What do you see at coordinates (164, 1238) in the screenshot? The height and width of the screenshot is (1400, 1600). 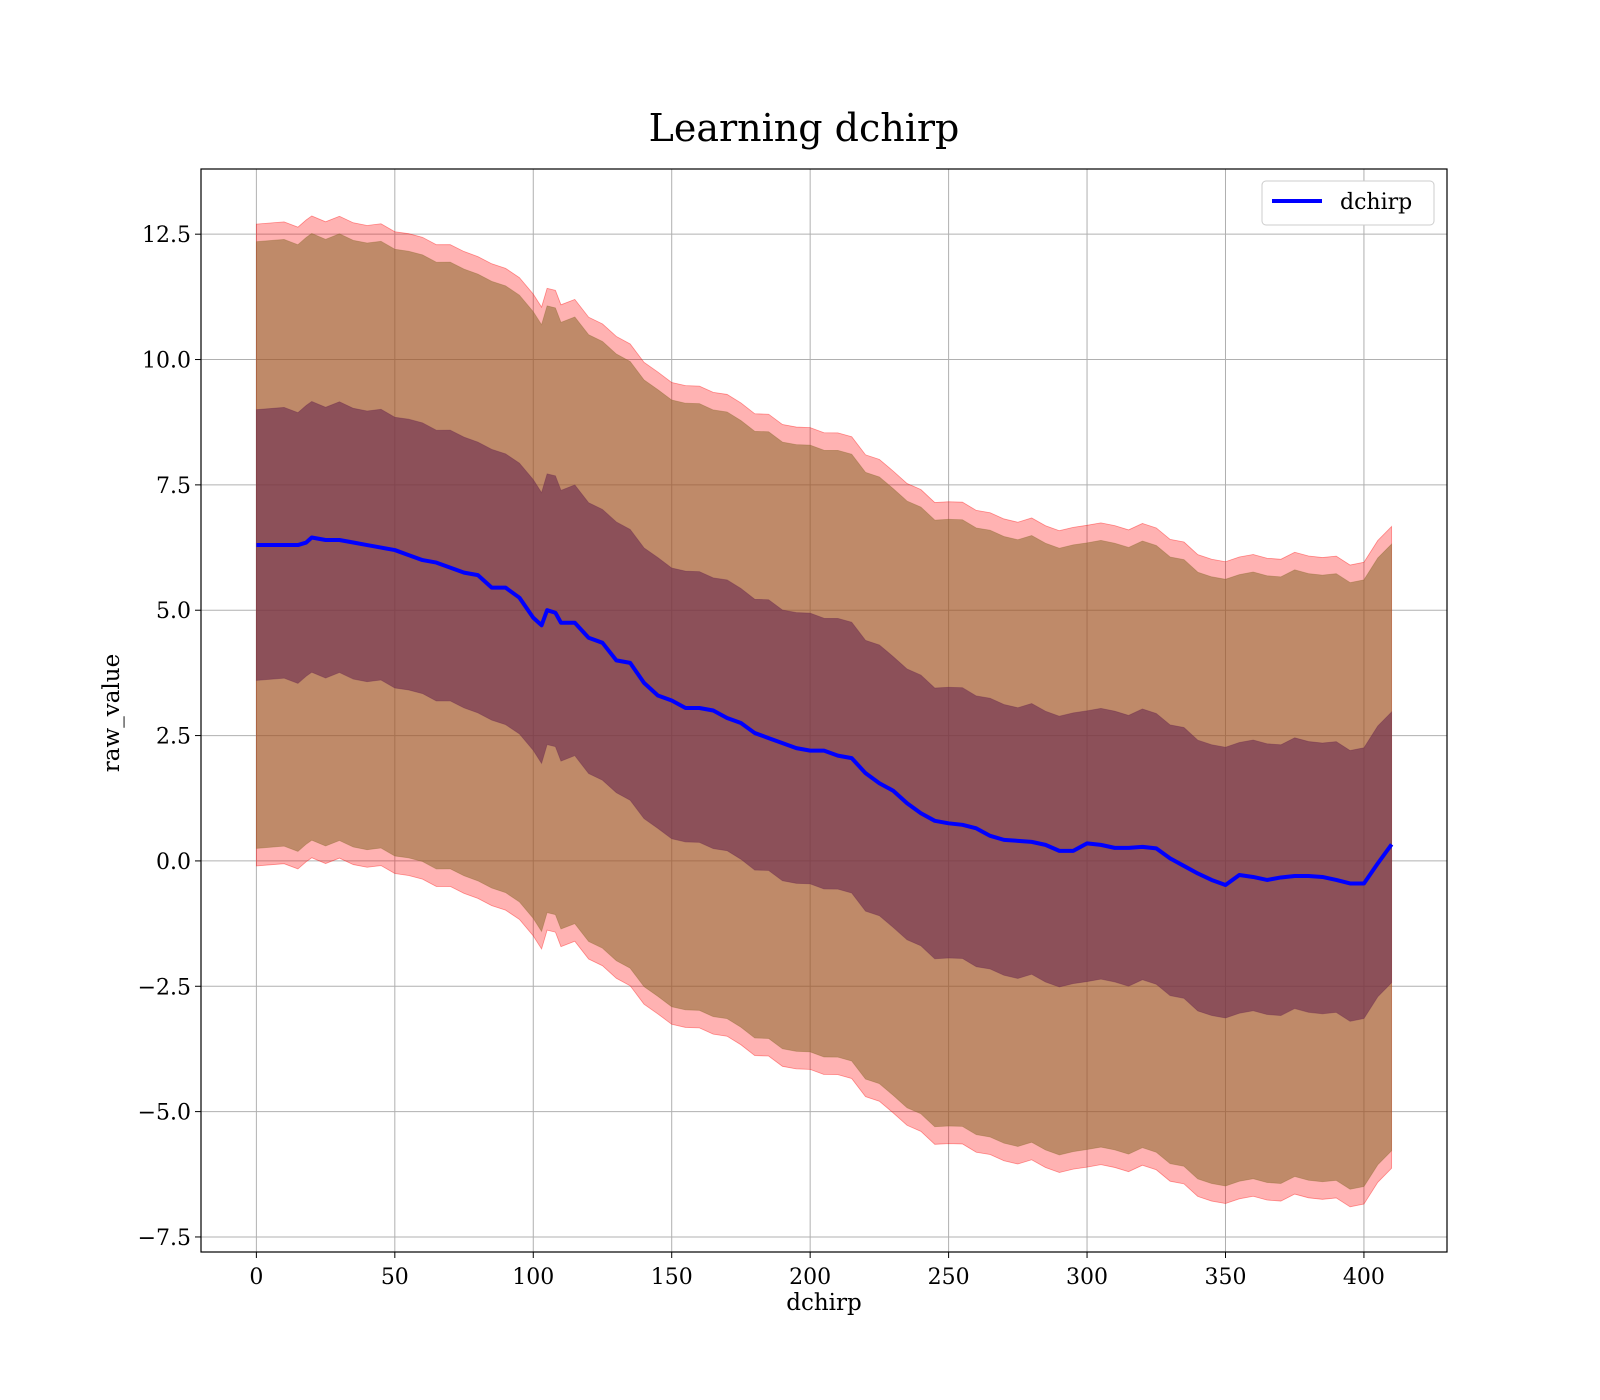 I see `y-tick-label: −7.5` at bounding box center [164, 1238].